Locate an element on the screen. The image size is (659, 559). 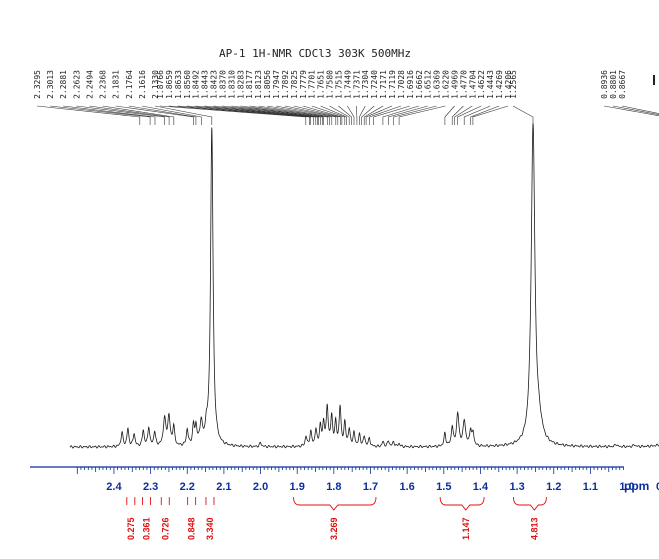
axis-tick-label: 1.4 is located at coordinates (481, 487).